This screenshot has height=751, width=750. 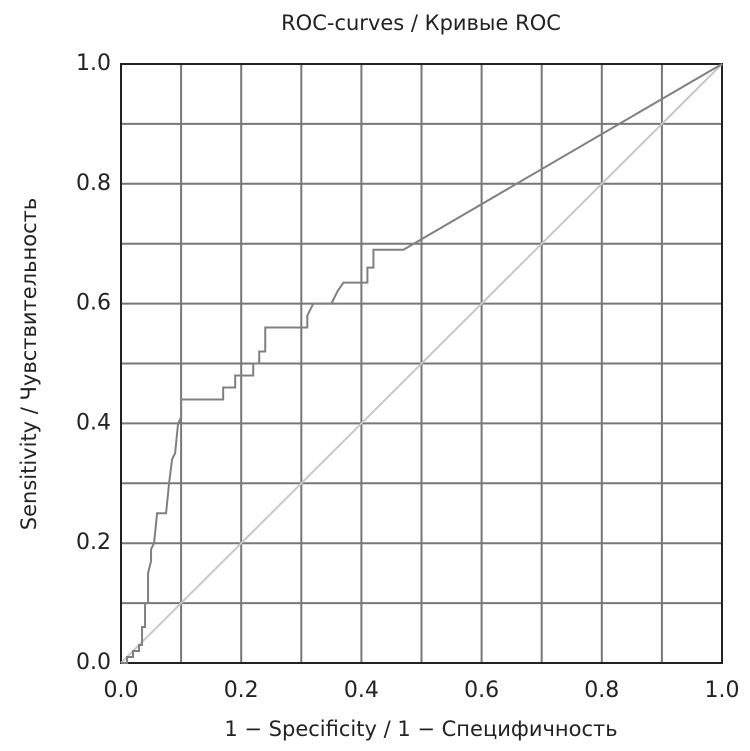 I want to click on x-axis-label: 1 − Specificity / 1 − Специфичность, so click(x=420, y=729).